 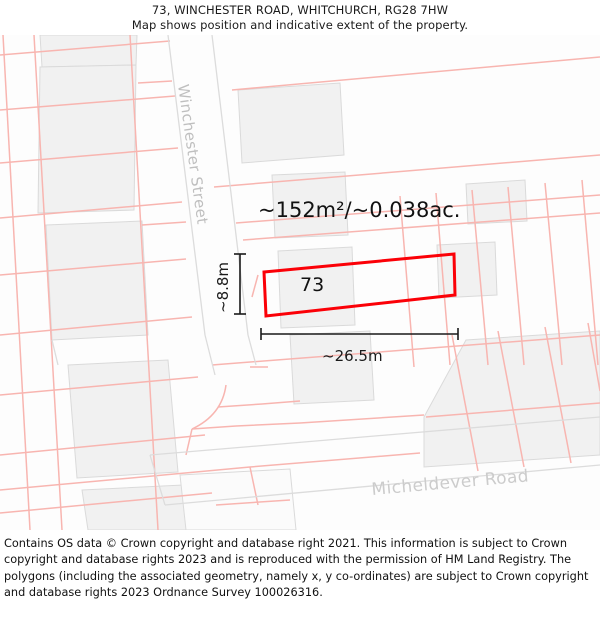 I want to click on plot-number-label: 73, so click(x=312, y=285).